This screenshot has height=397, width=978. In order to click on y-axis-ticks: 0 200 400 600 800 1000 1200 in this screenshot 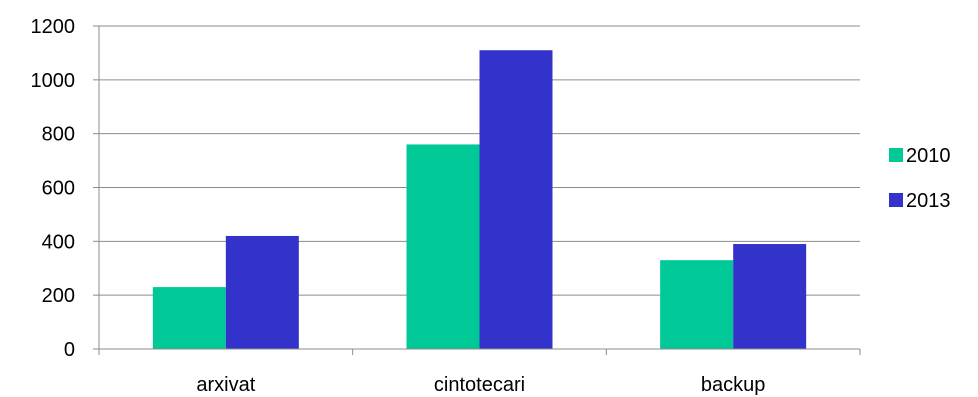, I will do `click(65, 188)`.